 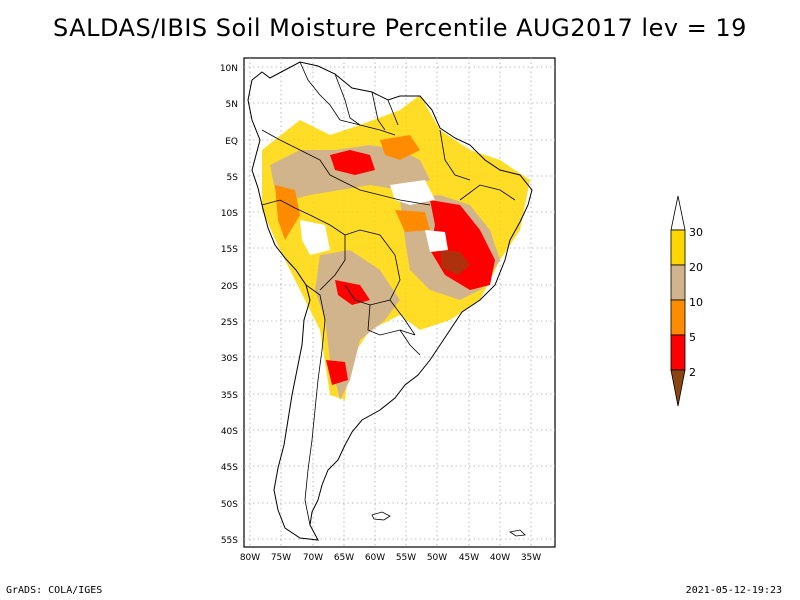 I want to click on legend-label: 20, so click(x=696, y=267).